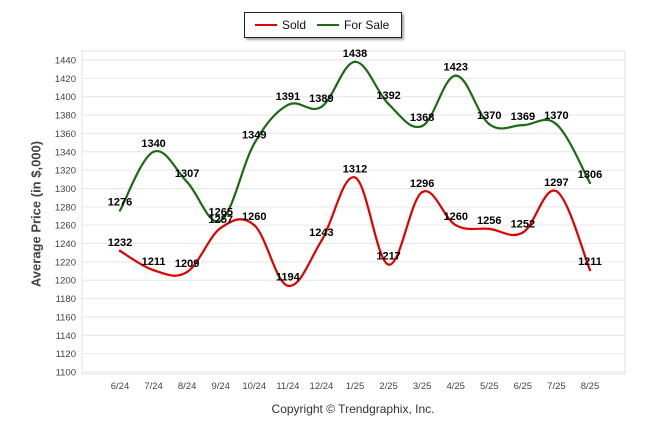 The image size is (646, 434). What do you see at coordinates (120, 243) in the screenshot?
I see `data-label-sold: 1232` at bounding box center [120, 243].